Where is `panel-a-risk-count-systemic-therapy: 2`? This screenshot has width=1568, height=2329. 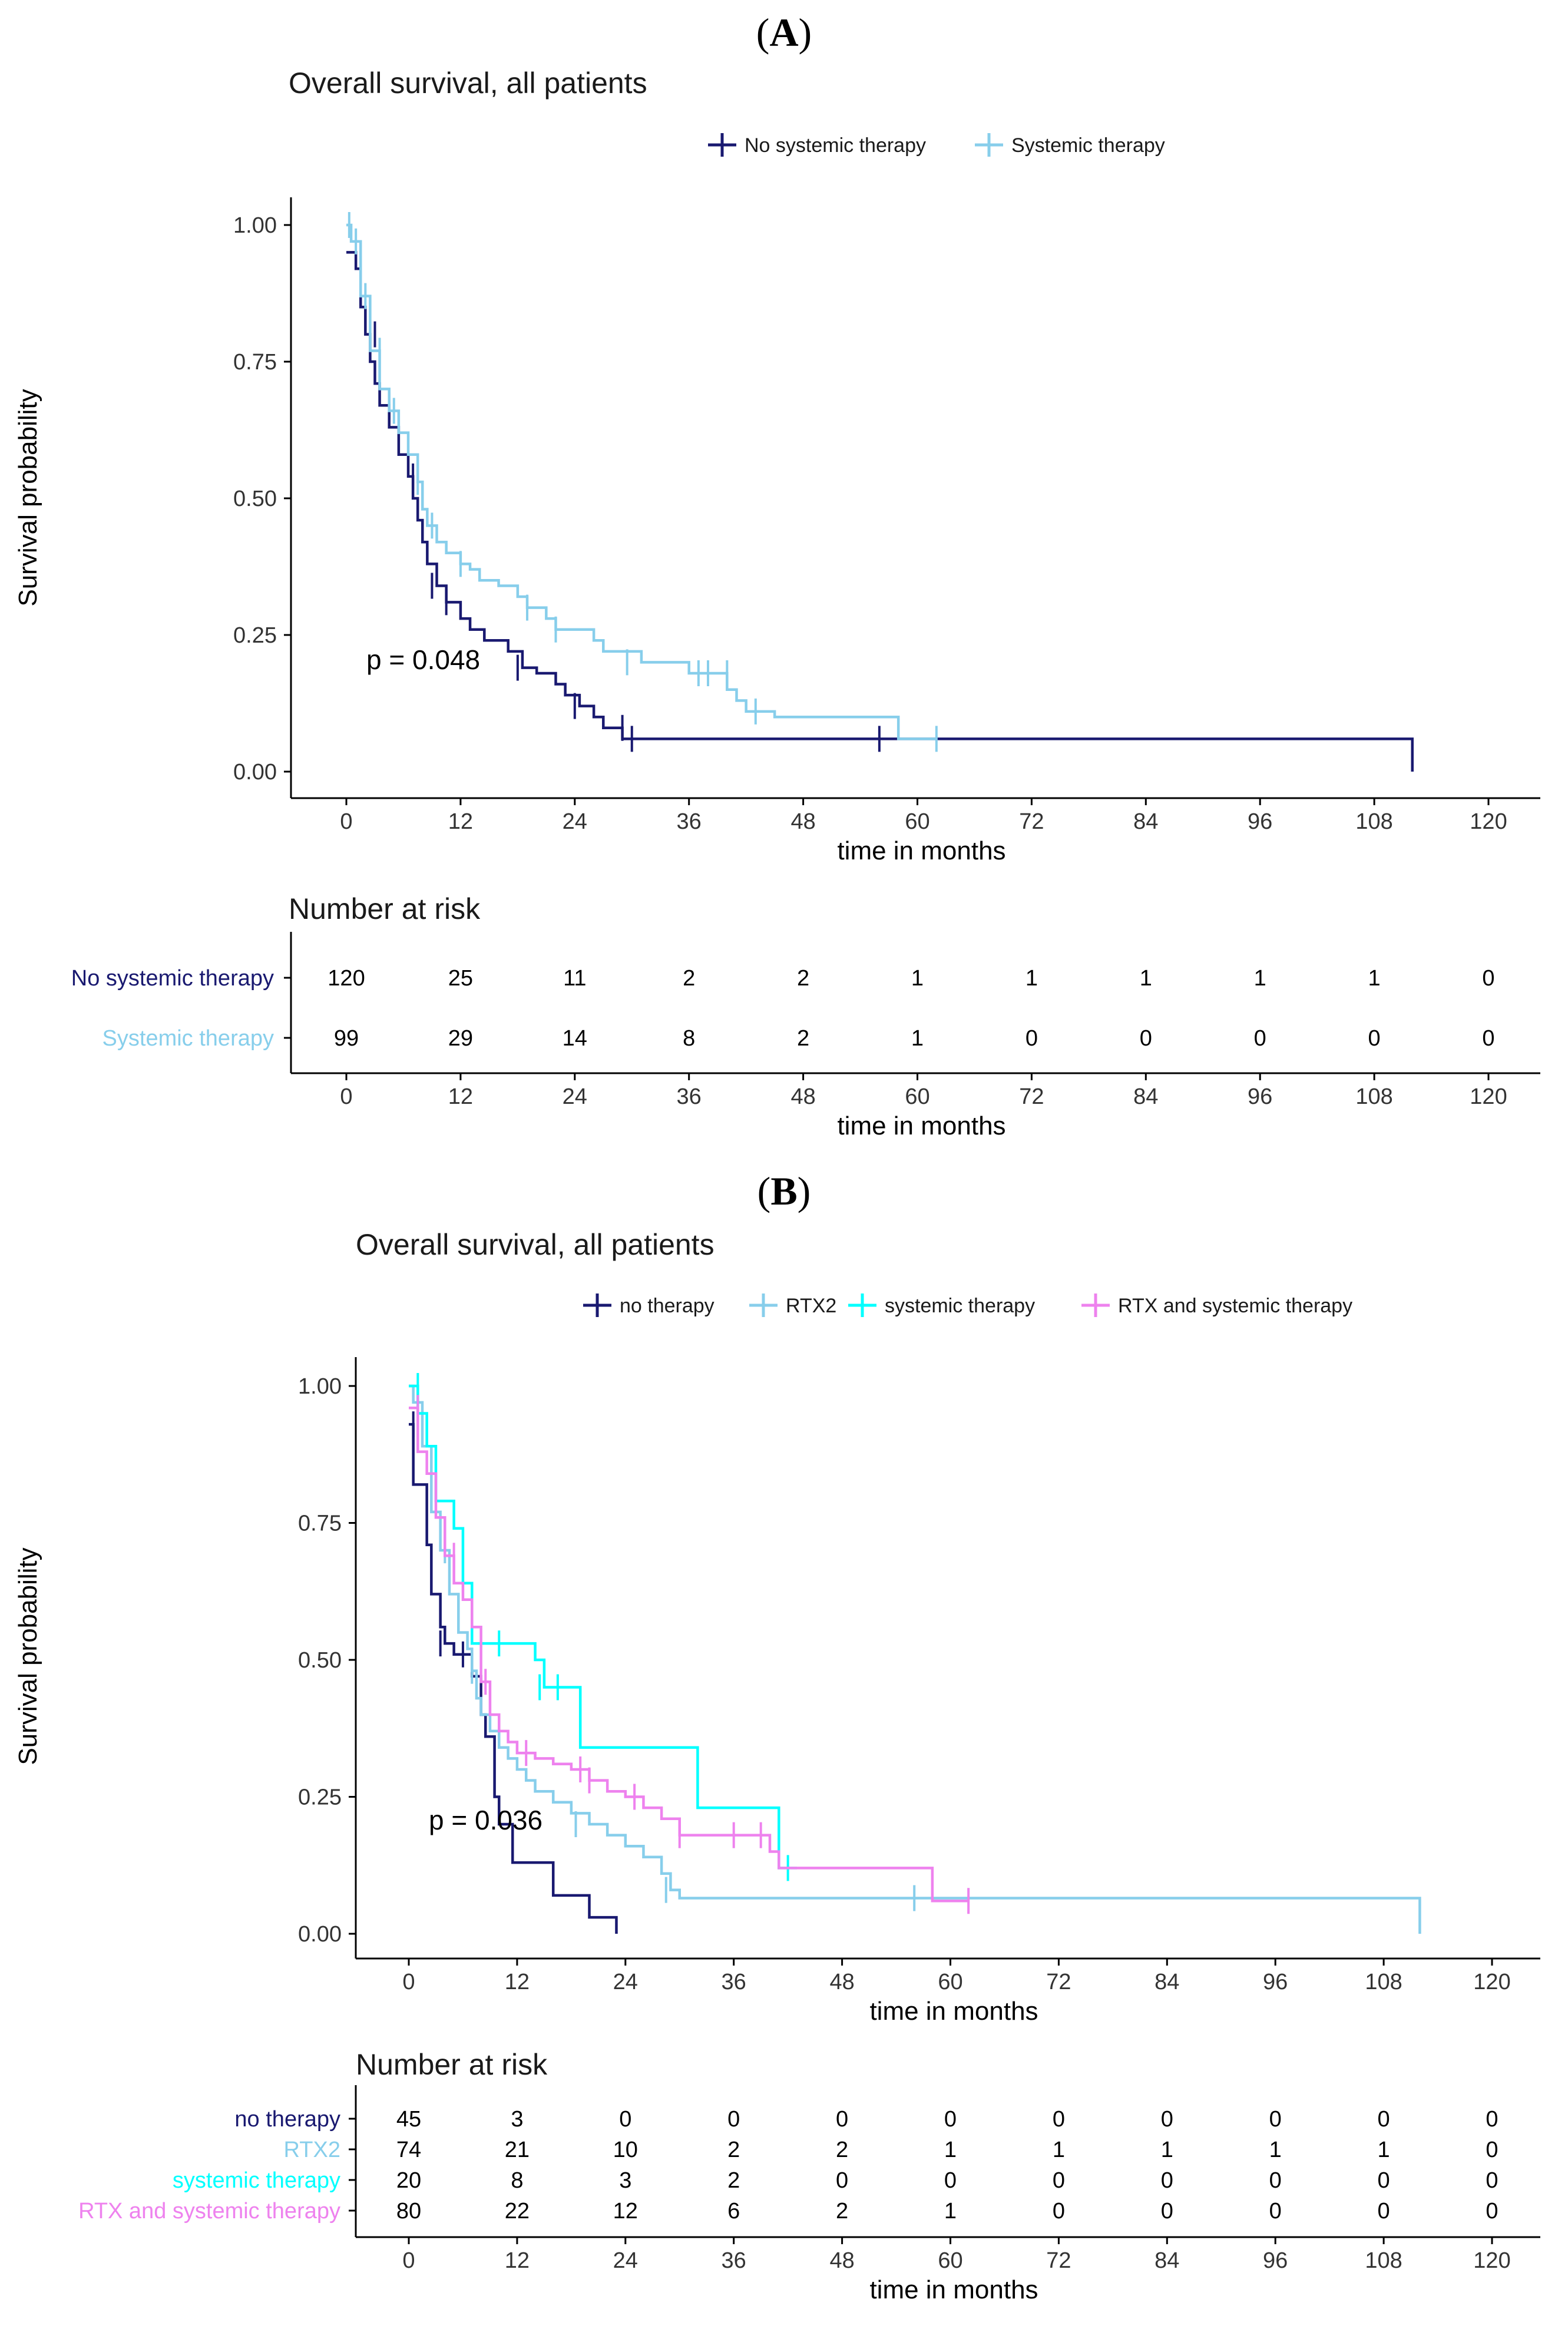 panel-a-risk-count-systemic-therapy: 2 is located at coordinates (803, 1038).